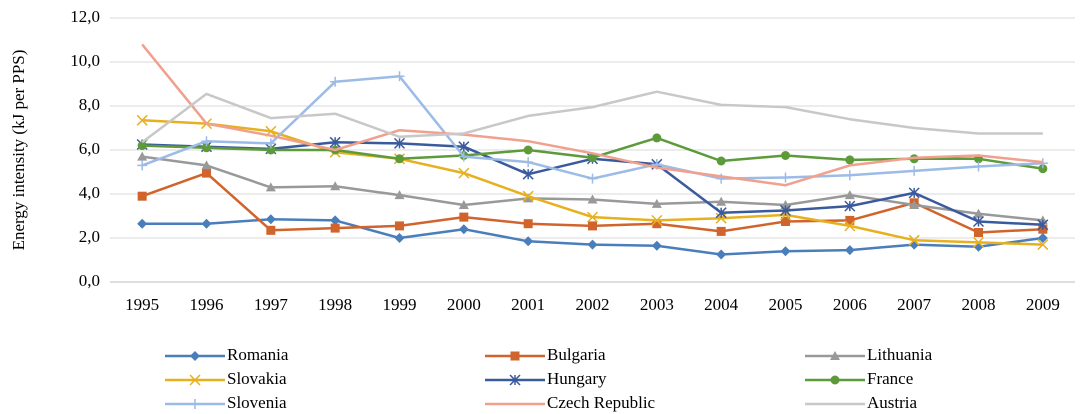 This screenshot has width=1084, height=414. Describe the element at coordinates (89, 192) in the screenshot. I see `y-tick-label: 4,0` at that location.